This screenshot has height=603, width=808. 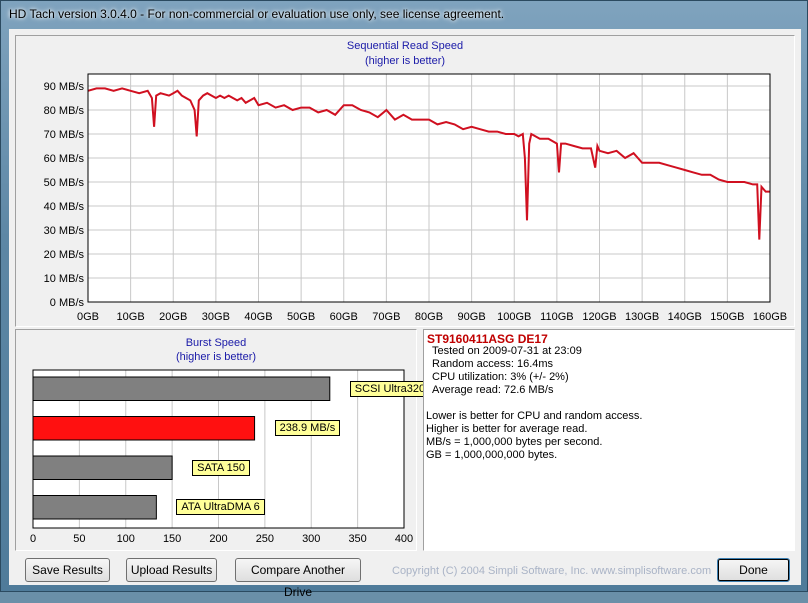 I want to click on burst-x-tick-label: 350, so click(x=357, y=539).